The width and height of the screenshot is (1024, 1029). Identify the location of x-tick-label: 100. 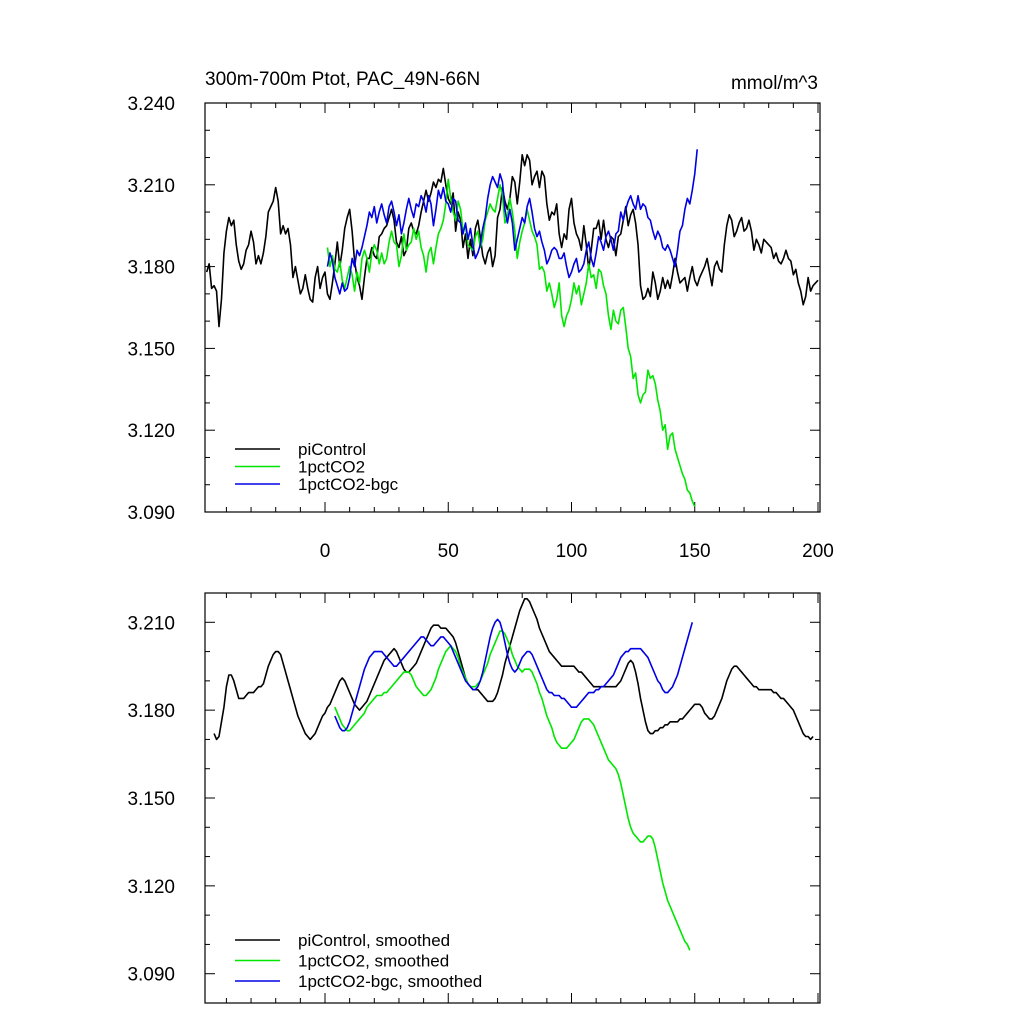
(572, 551).